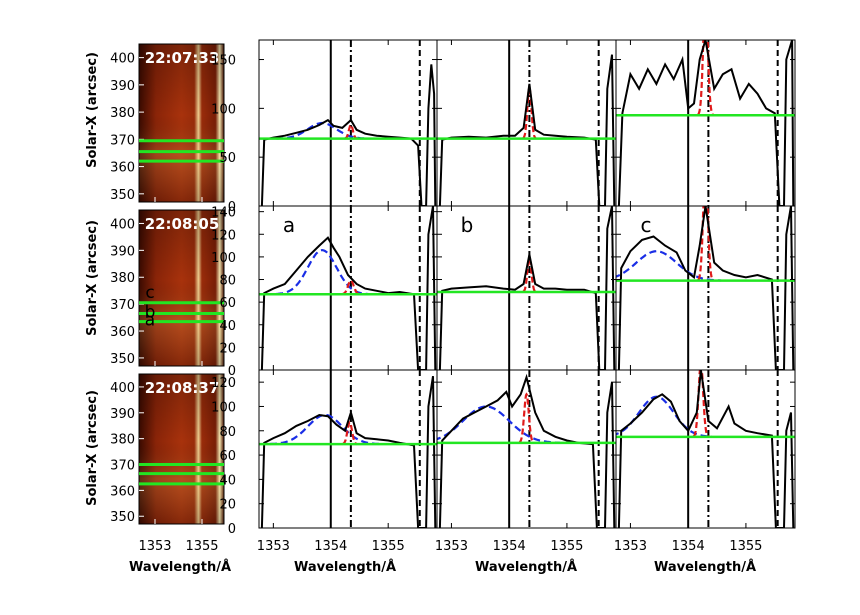  What do you see at coordinates (646, 225) in the screenshot?
I see `panel-letter: c` at bounding box center [646, 225].